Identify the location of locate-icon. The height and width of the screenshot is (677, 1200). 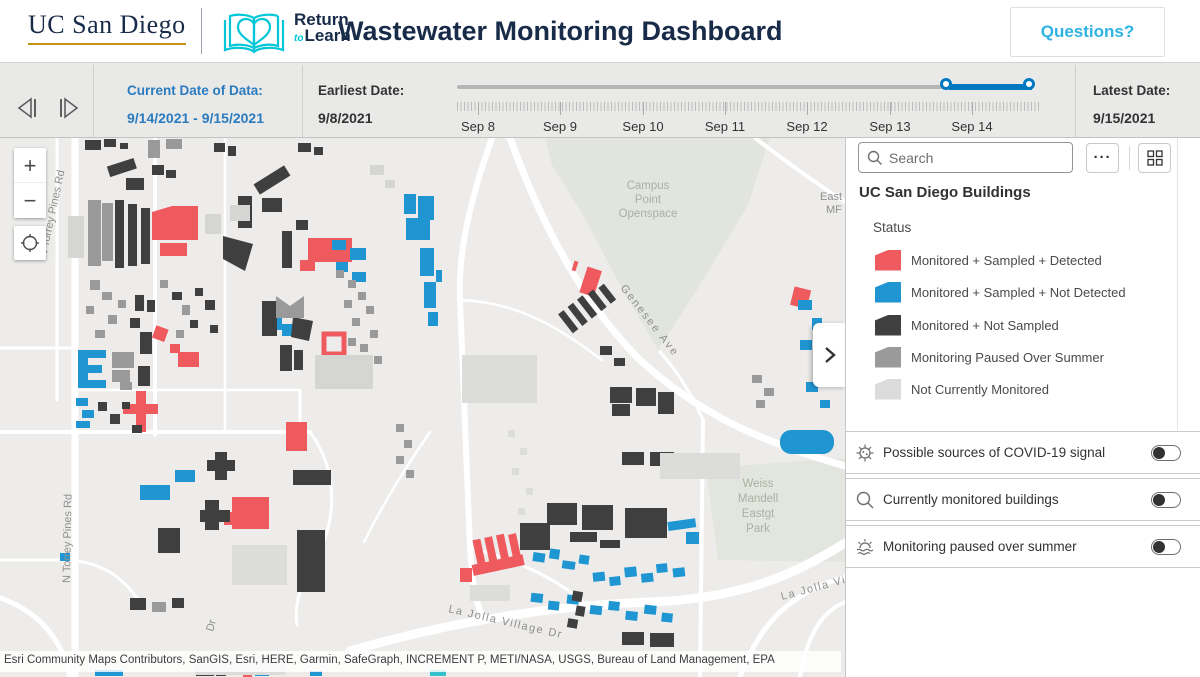
(30, 243).